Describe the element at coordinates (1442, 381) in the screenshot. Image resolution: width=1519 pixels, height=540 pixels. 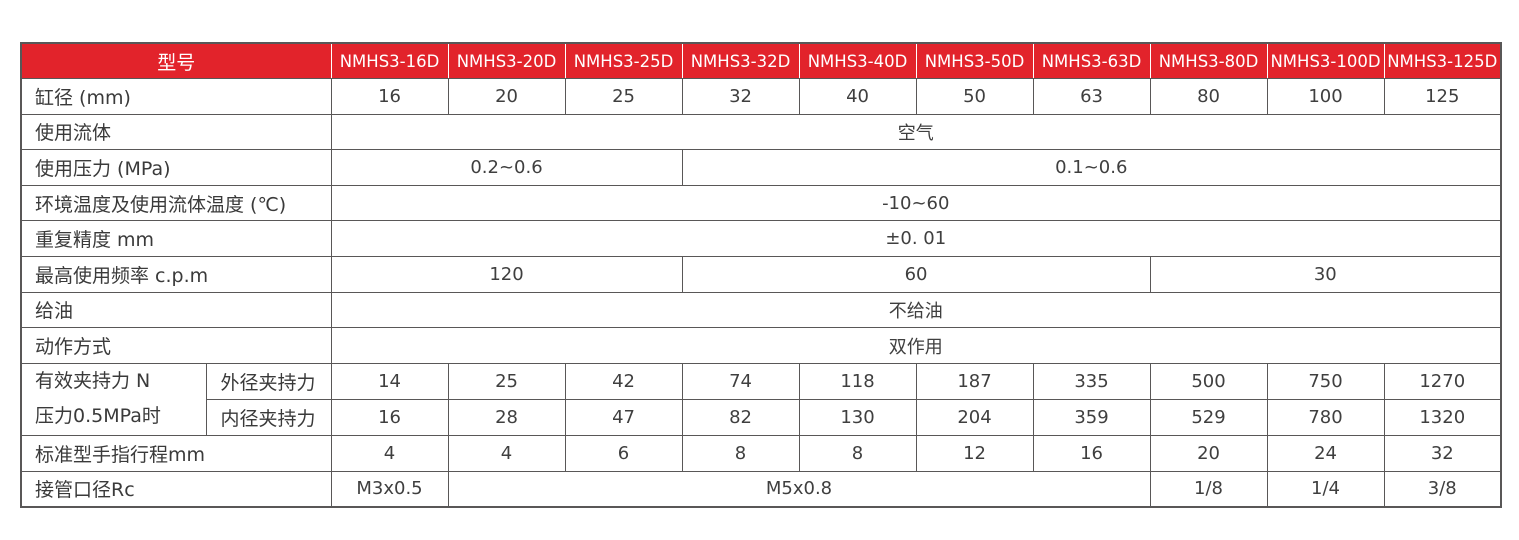
I see `external-grip-value-cell: 1270` at that location.